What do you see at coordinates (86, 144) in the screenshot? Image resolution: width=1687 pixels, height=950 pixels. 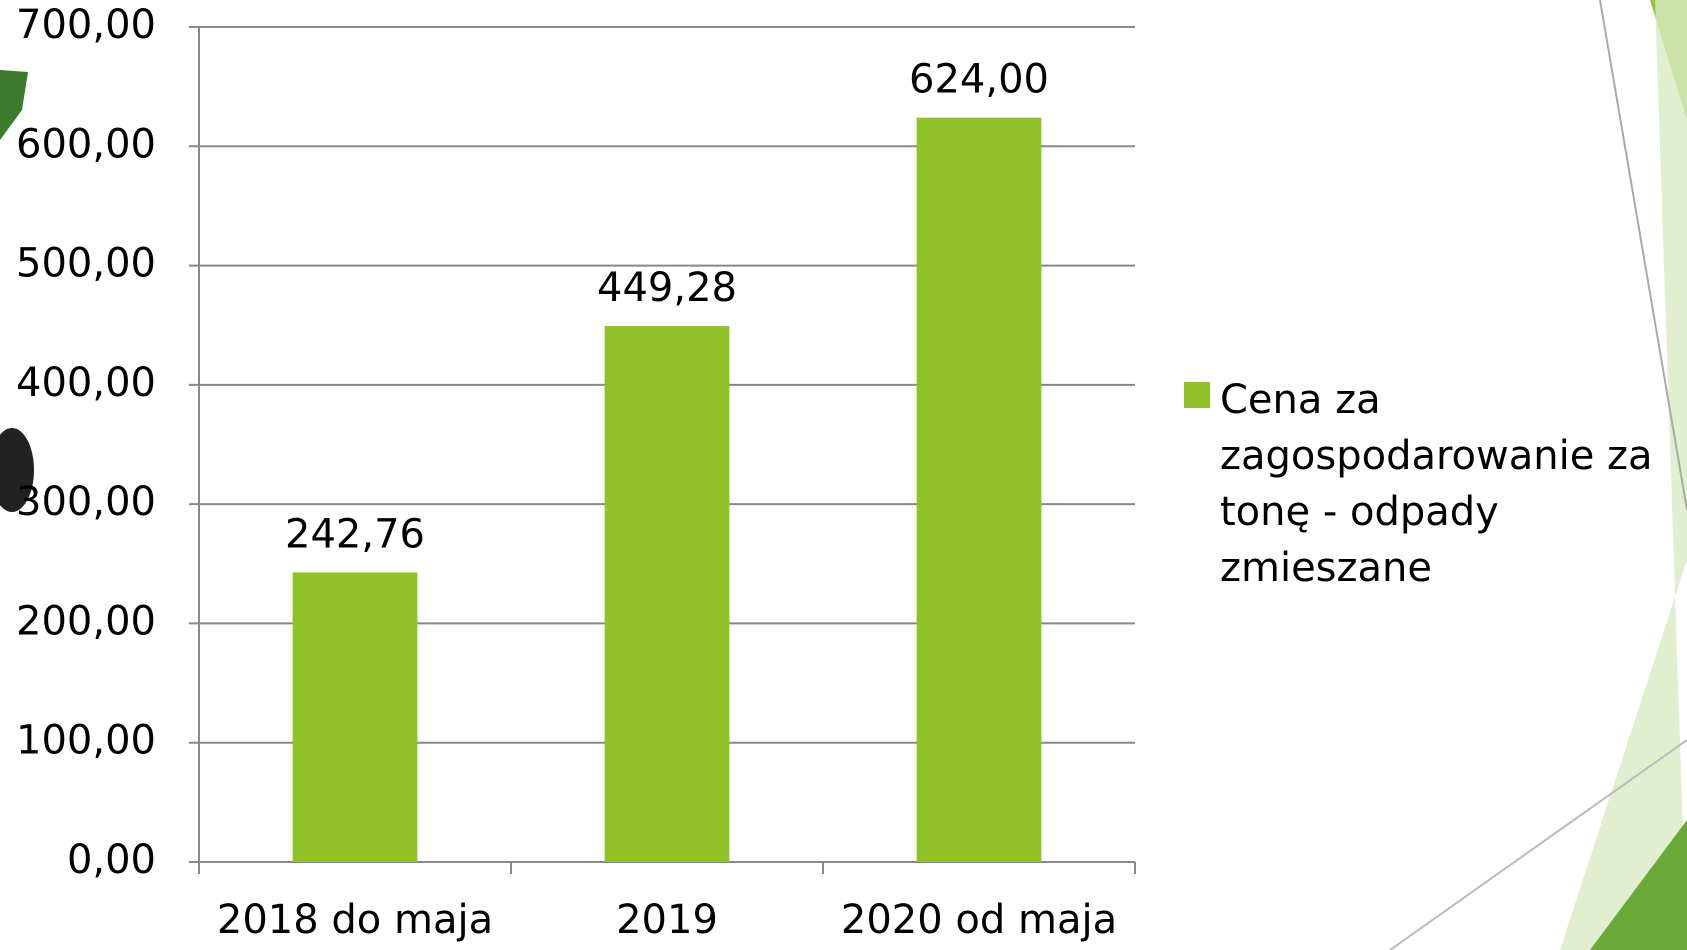 I see `y-tick-label: 600,00` at bounding box center [86, 144].